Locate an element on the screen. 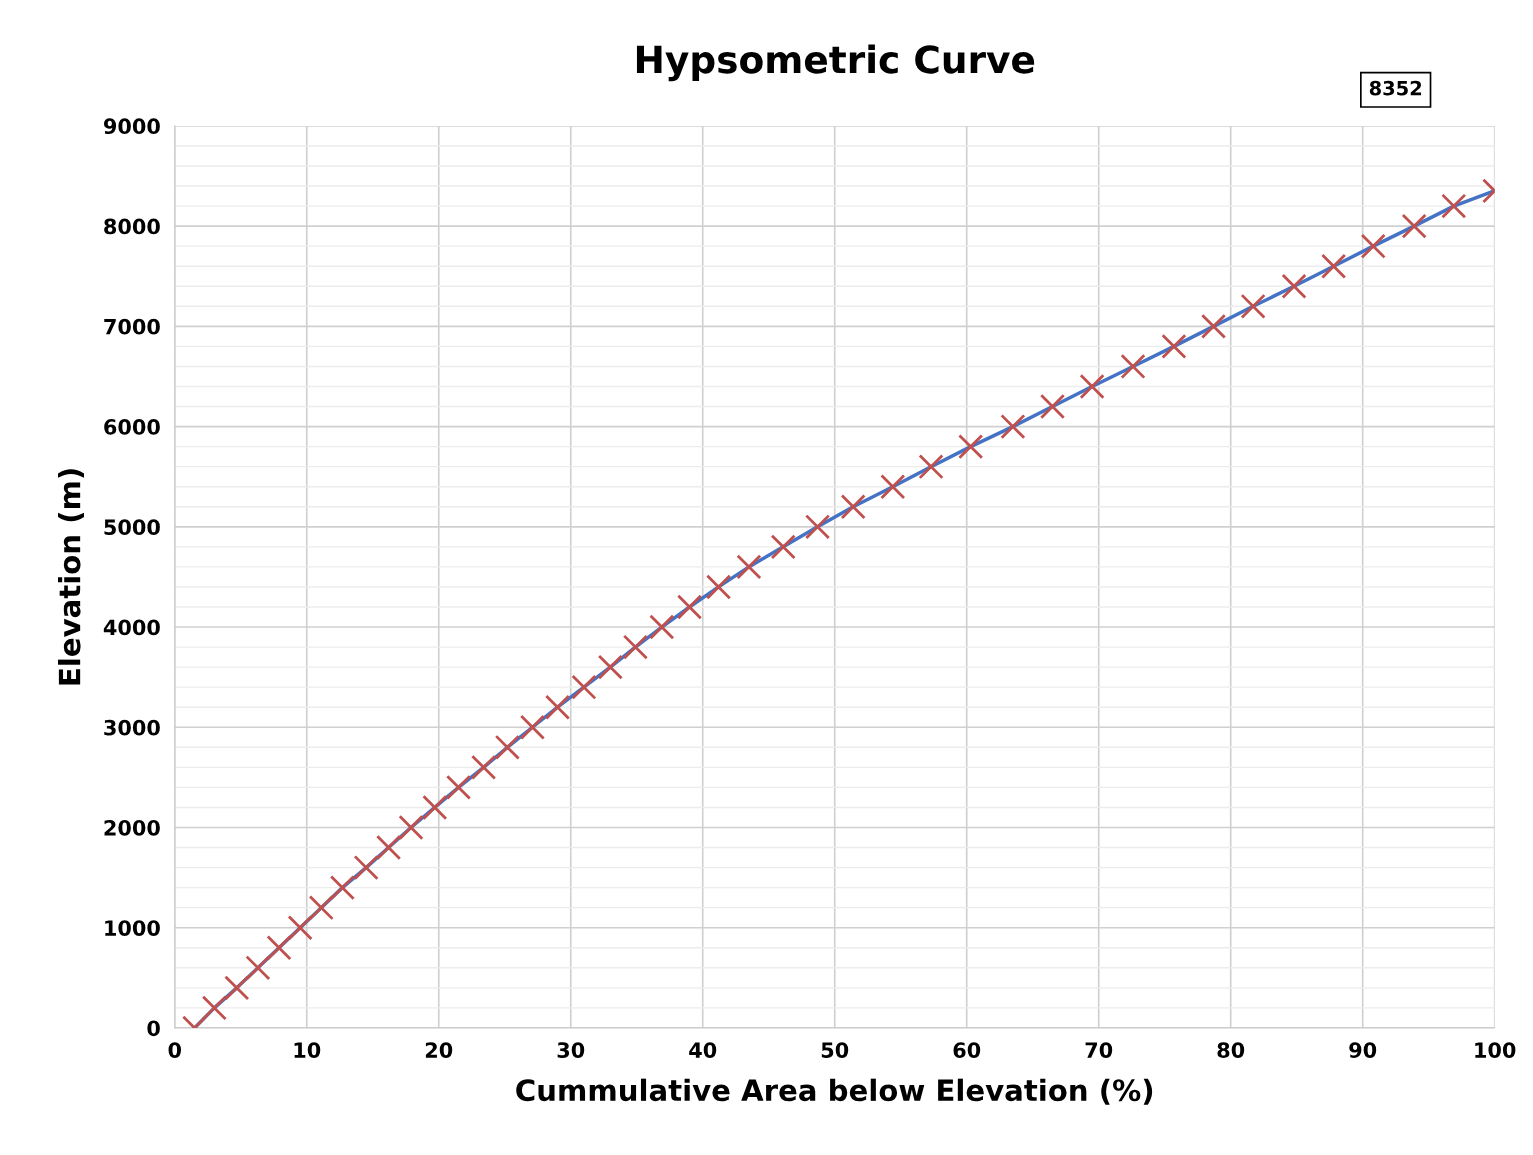  y-tick-label: 9000 is located at coordinates (131, 126).